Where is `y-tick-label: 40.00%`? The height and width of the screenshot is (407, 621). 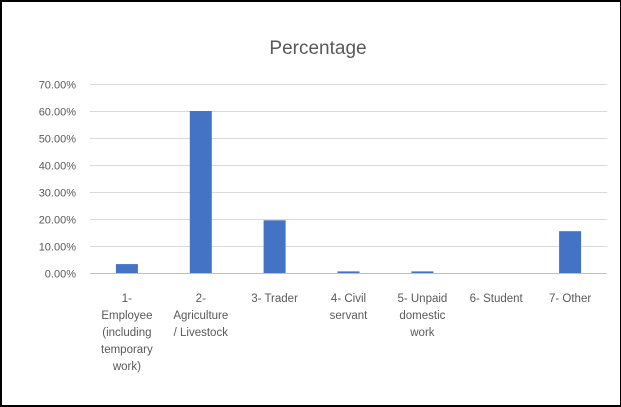
y-tick-label: 40.00% is located at coordinates (58, 167).